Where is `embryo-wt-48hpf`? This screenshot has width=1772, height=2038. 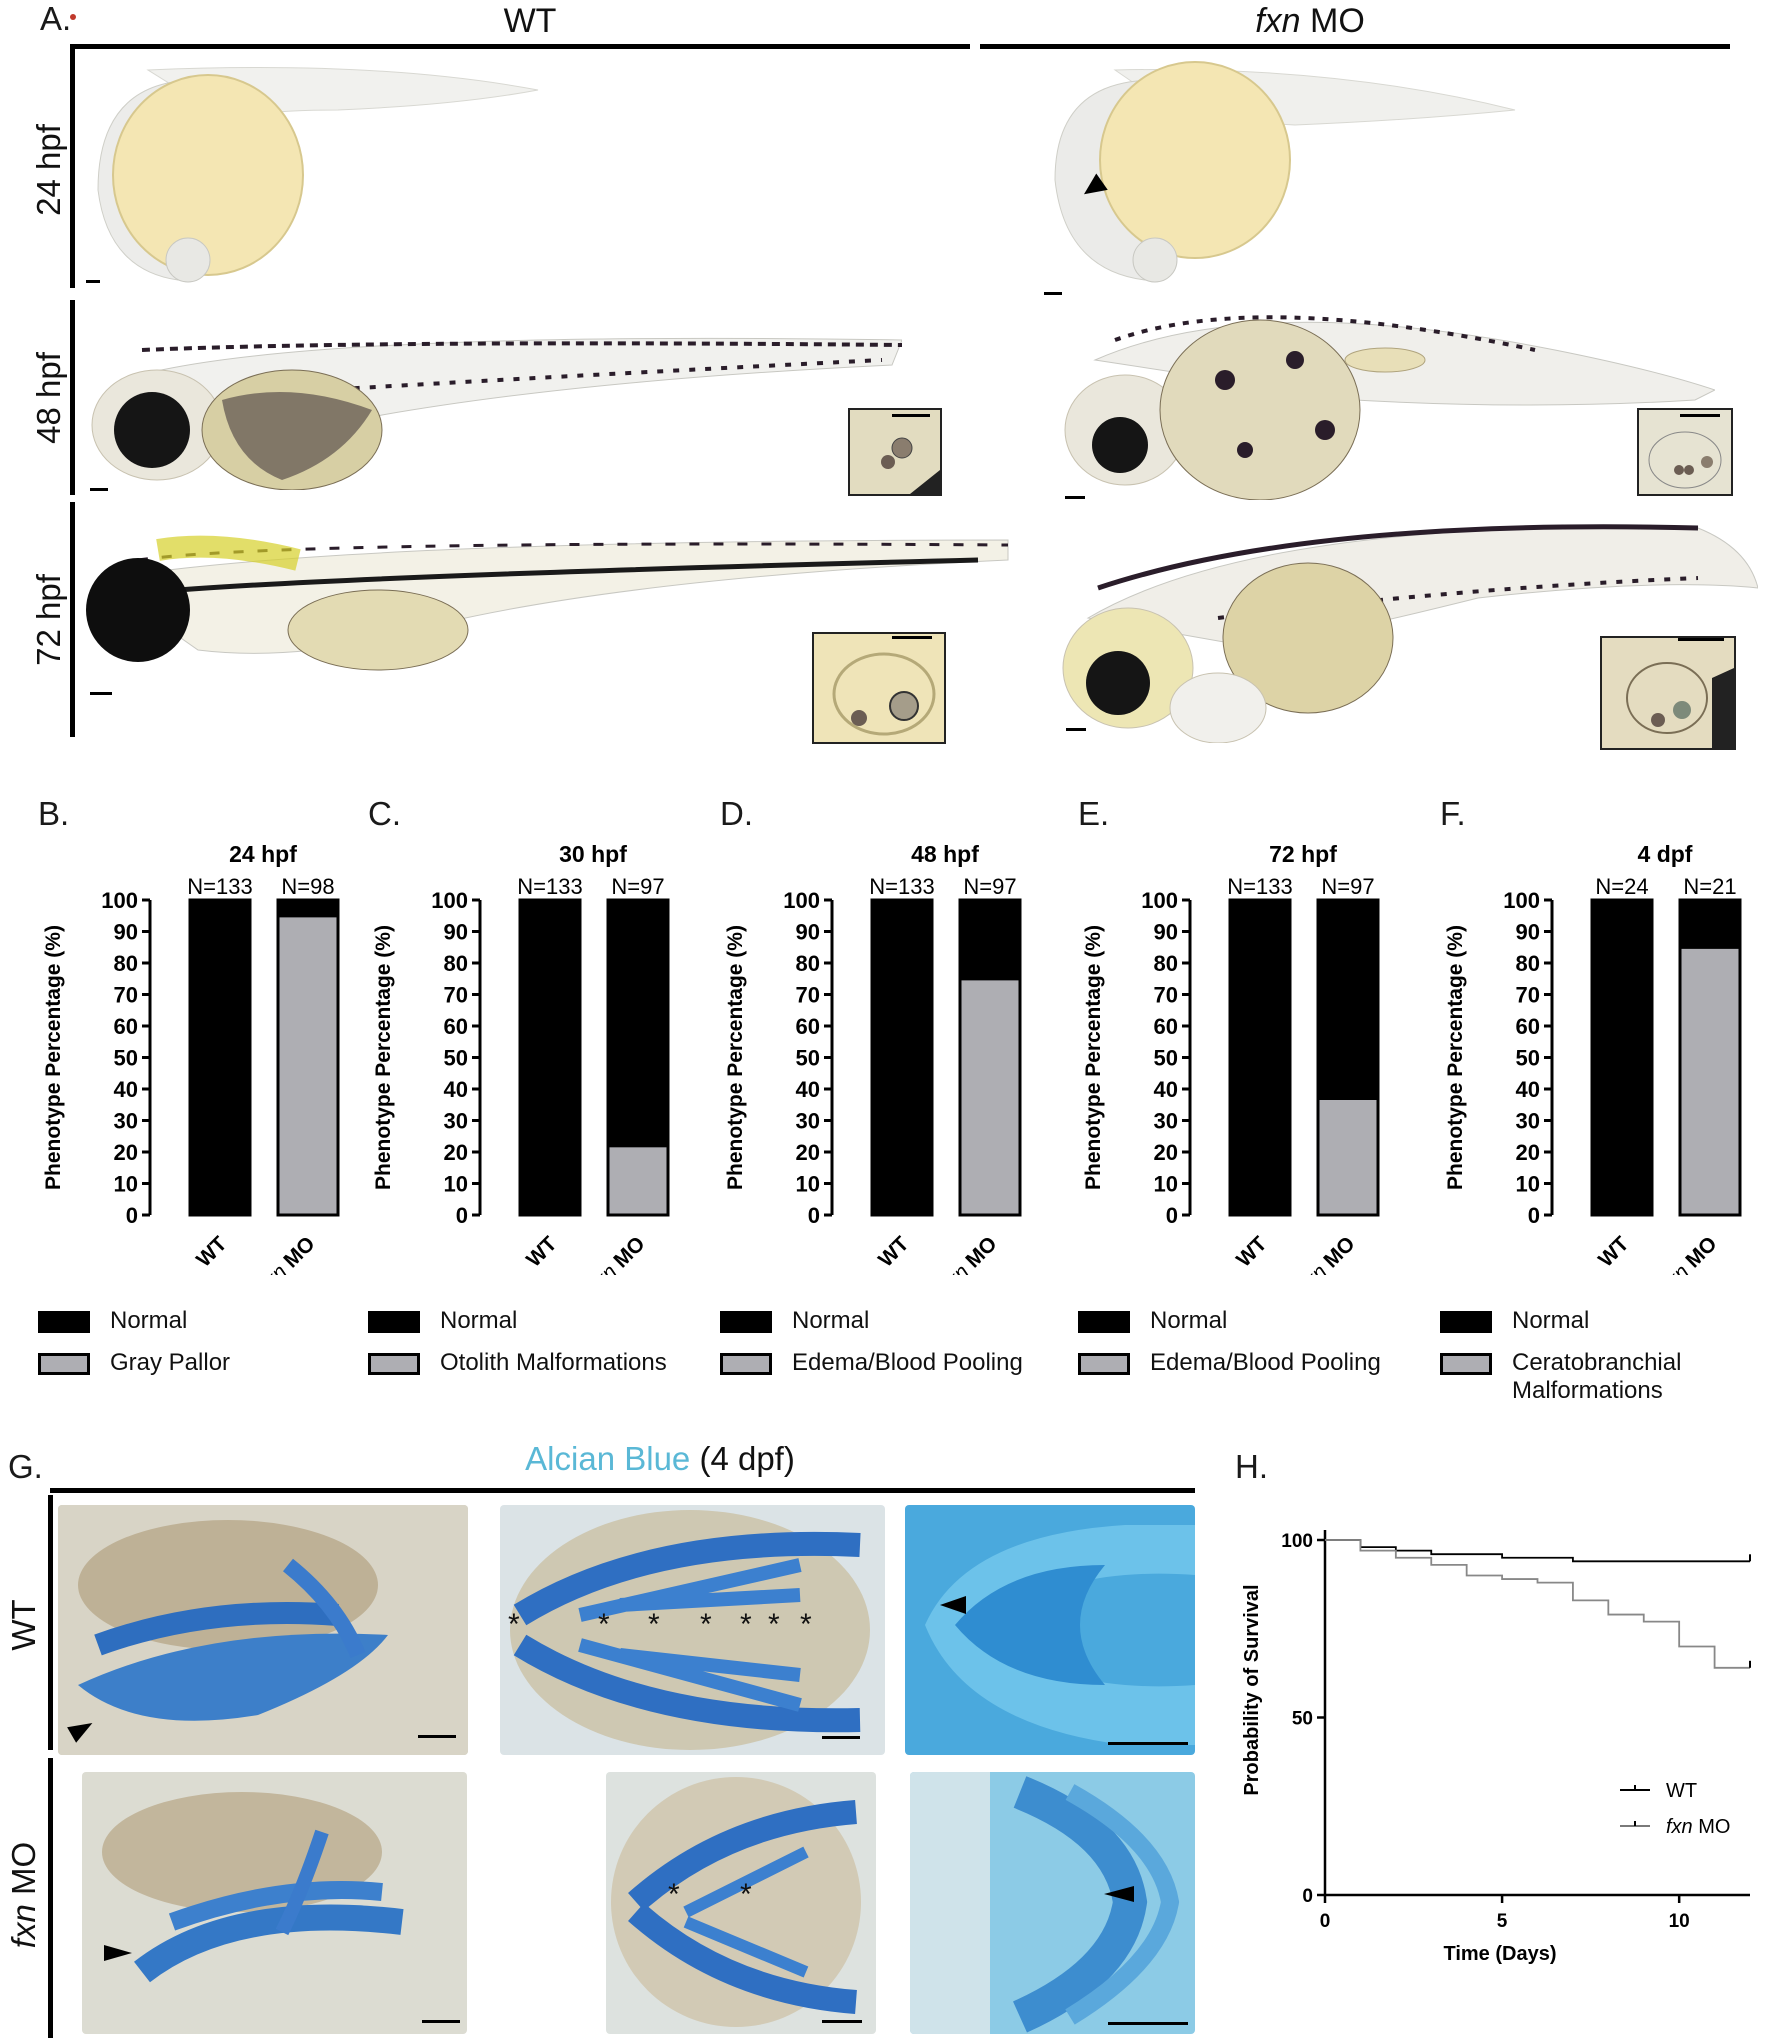 embryo-wt-48hpf is located at coordinates (492, 405).